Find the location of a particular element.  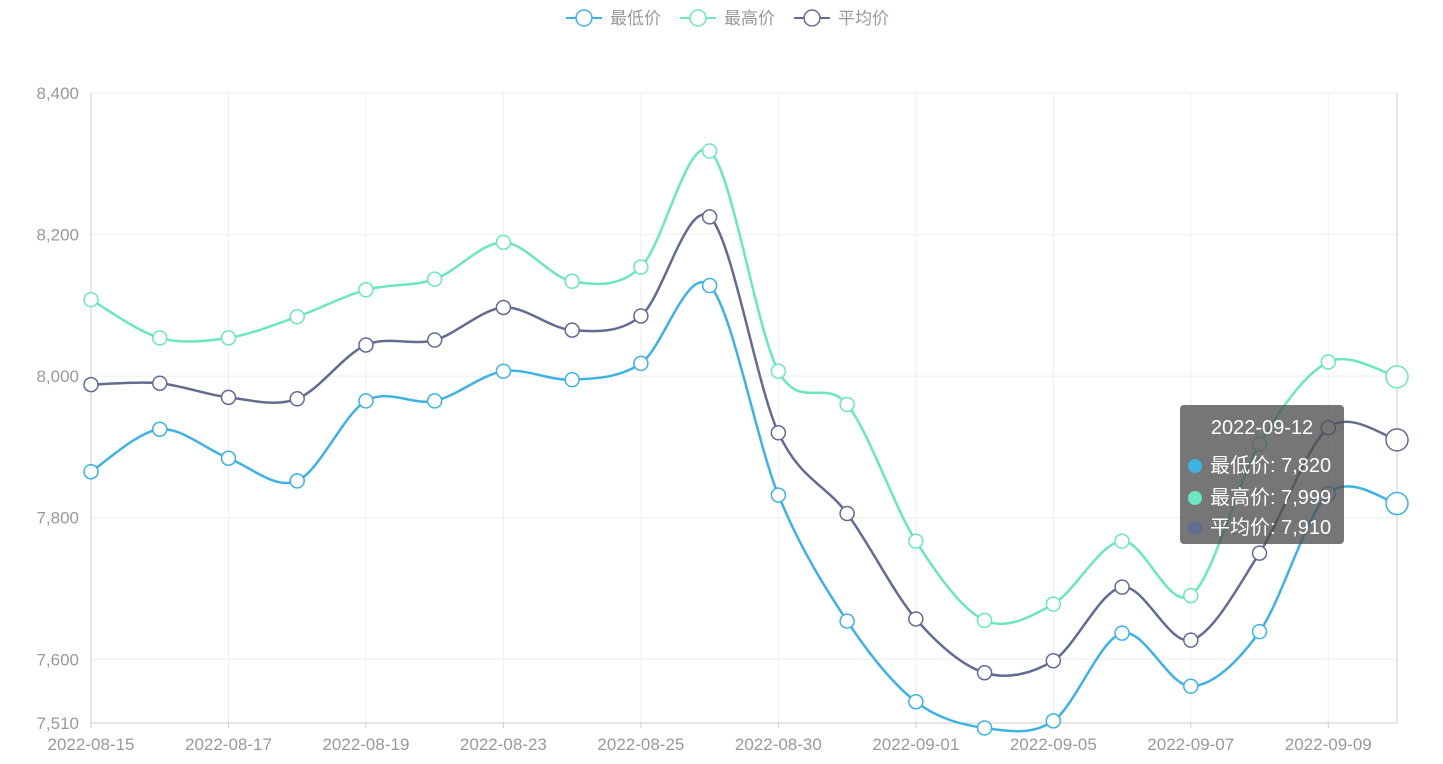

legend-label: 平均价 is located at coordinates (863, 18).